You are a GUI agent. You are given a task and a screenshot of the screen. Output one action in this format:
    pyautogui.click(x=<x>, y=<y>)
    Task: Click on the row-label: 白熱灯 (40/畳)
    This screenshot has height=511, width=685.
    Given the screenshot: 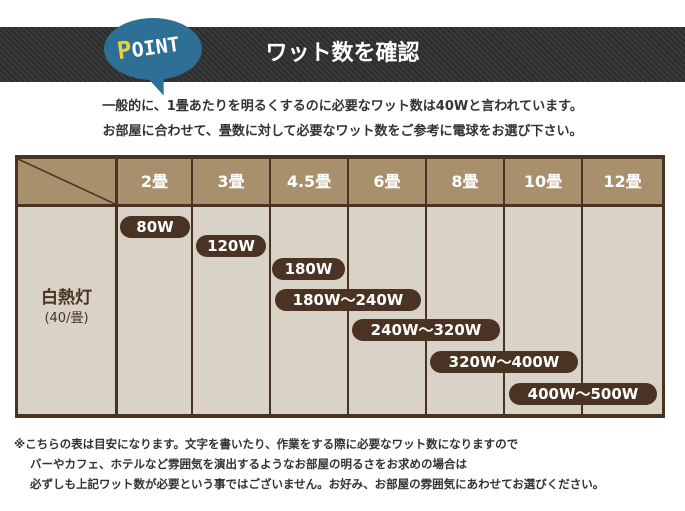 What is the action you would take?
    pyautogui.click(x=66, y=310)
    